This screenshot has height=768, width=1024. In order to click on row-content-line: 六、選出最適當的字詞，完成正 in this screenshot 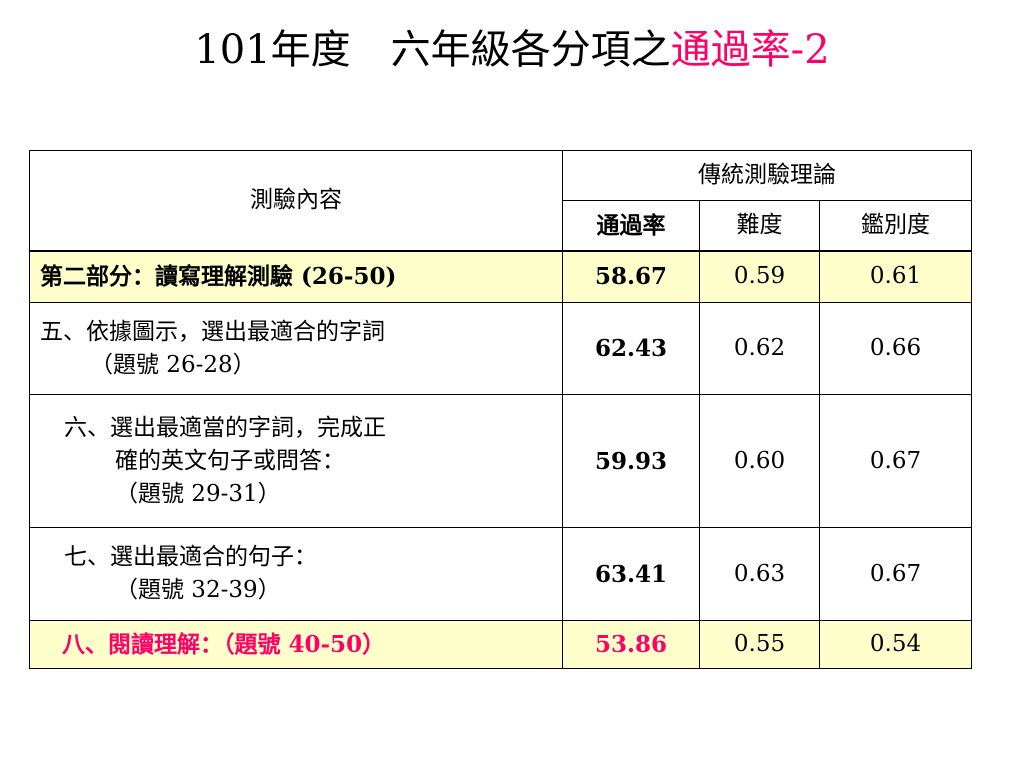, I will do `click(225, 427)`.